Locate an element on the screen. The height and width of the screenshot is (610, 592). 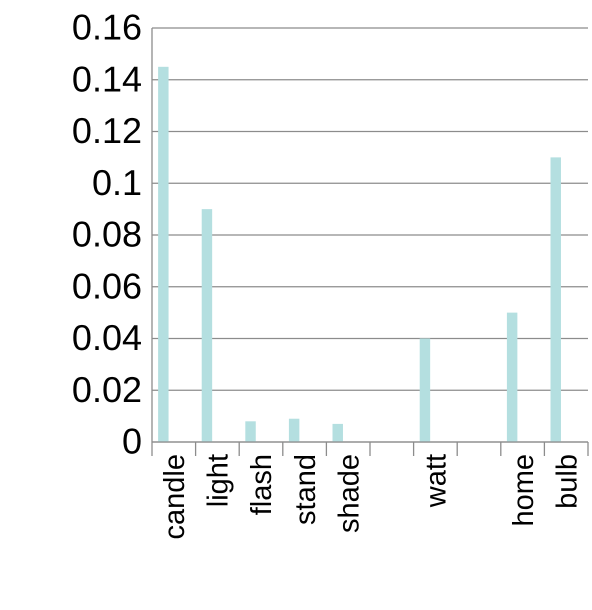
y-tick-label: 0.12 is located at coordinates (107, 131).